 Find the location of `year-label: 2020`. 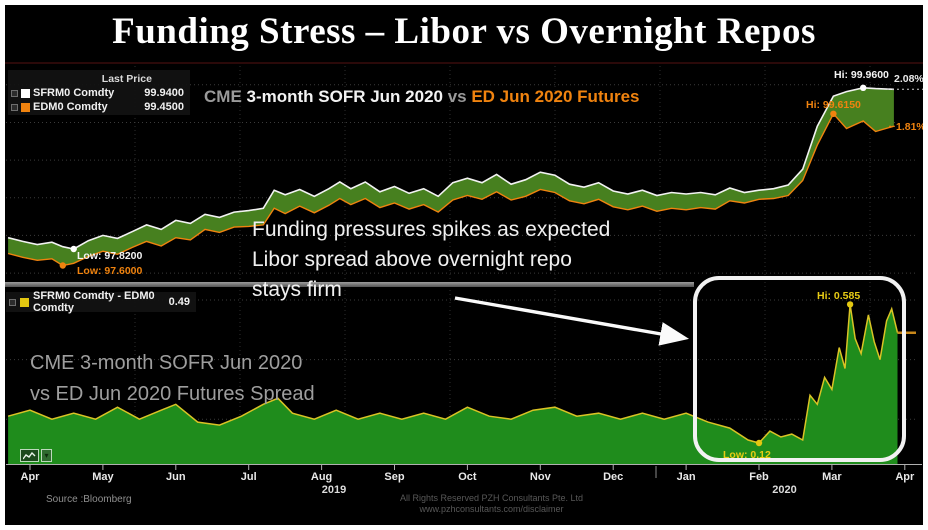

year-label: 2020 is located at coordinates (784, 490).